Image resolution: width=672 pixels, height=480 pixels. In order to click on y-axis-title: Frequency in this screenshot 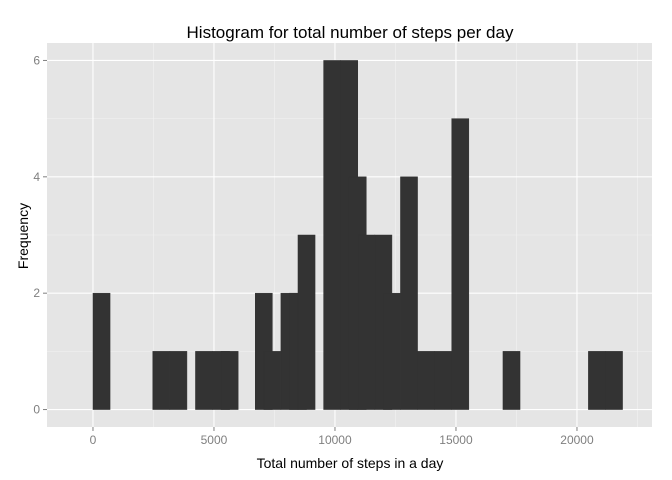, I will do `click(23, 236)`.